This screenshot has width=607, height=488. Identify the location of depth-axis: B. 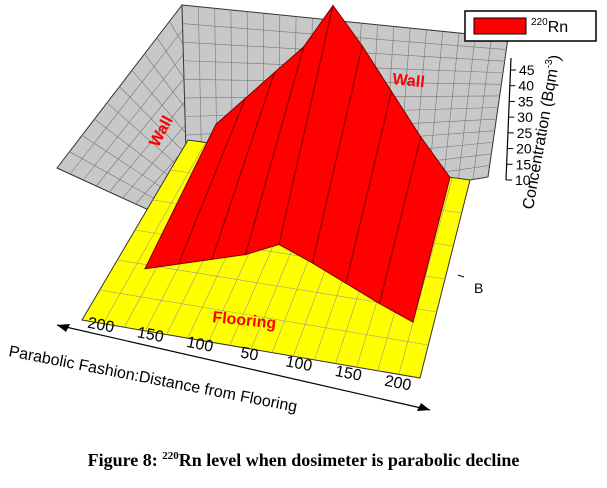
(470, 285).